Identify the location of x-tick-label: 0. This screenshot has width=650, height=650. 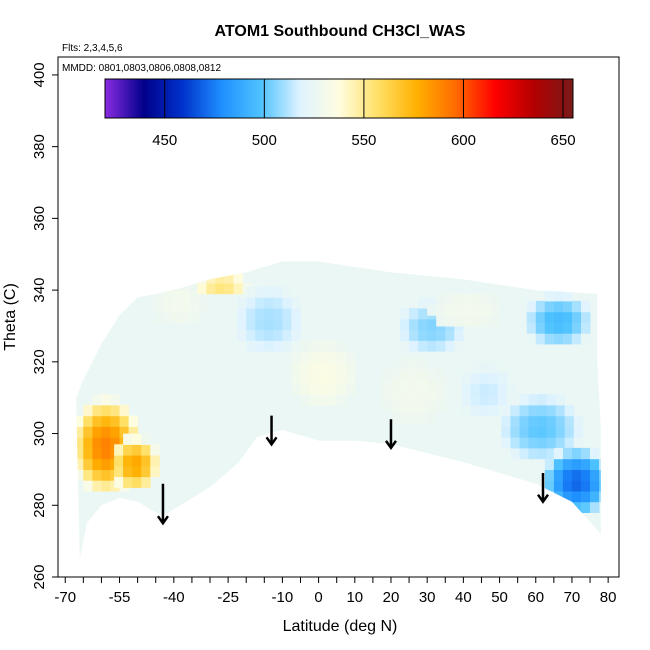
(318, 597).